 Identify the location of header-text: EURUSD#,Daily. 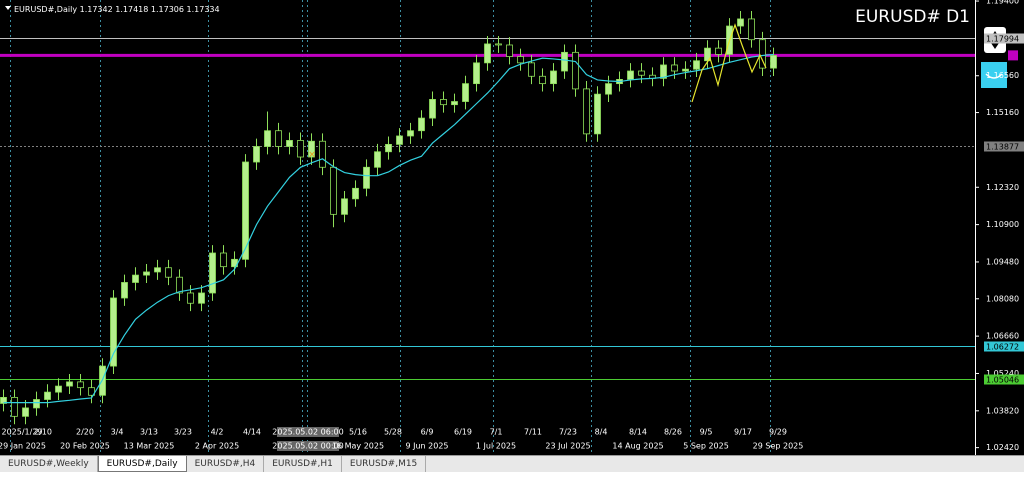
(45, 9).